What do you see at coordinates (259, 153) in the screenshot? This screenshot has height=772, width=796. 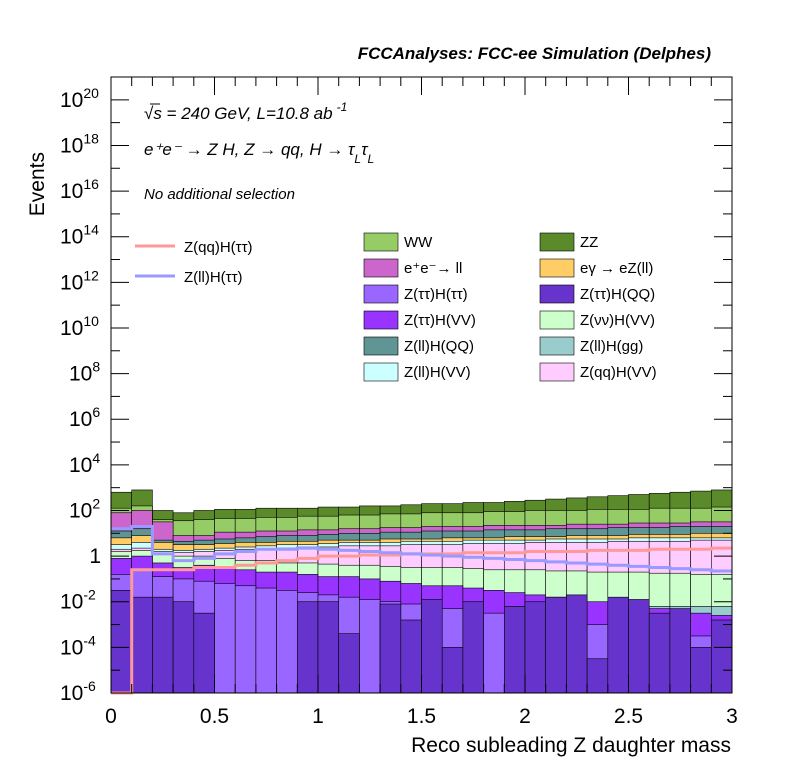 I see `process-annotation: e⁺e⁻ → Z H, Z → qq, H → τLτL` at bounding box center [259, 153].